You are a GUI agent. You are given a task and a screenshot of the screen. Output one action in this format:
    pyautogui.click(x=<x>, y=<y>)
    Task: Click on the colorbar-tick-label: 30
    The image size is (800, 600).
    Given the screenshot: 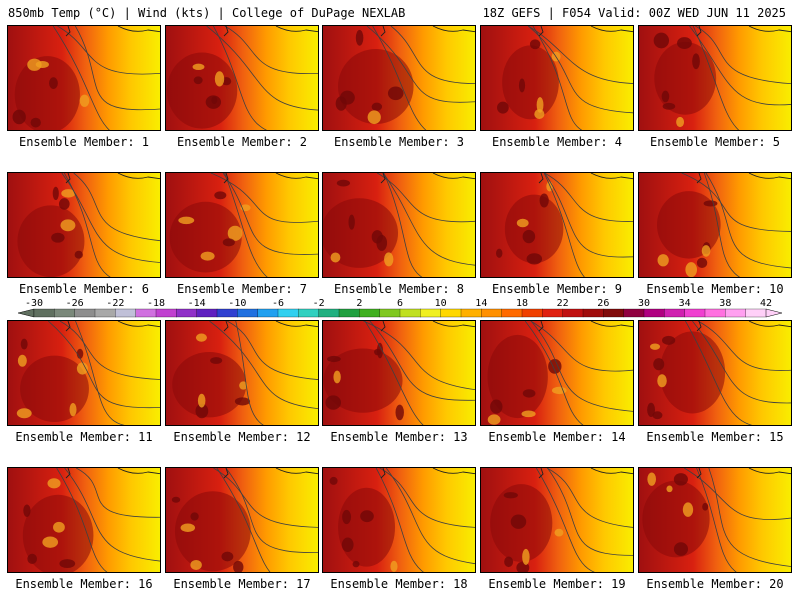 What is the action you would take?
    pyautogui.click(x=644, y=303)
    